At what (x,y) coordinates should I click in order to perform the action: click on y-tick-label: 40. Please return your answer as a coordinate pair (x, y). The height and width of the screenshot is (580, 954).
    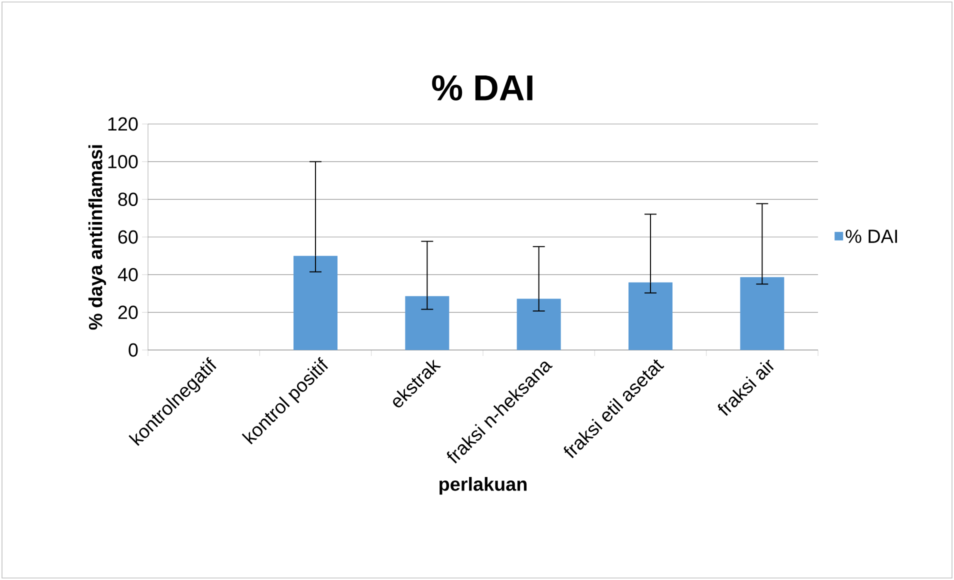
    Looking at the image, I should click on (128, 275).